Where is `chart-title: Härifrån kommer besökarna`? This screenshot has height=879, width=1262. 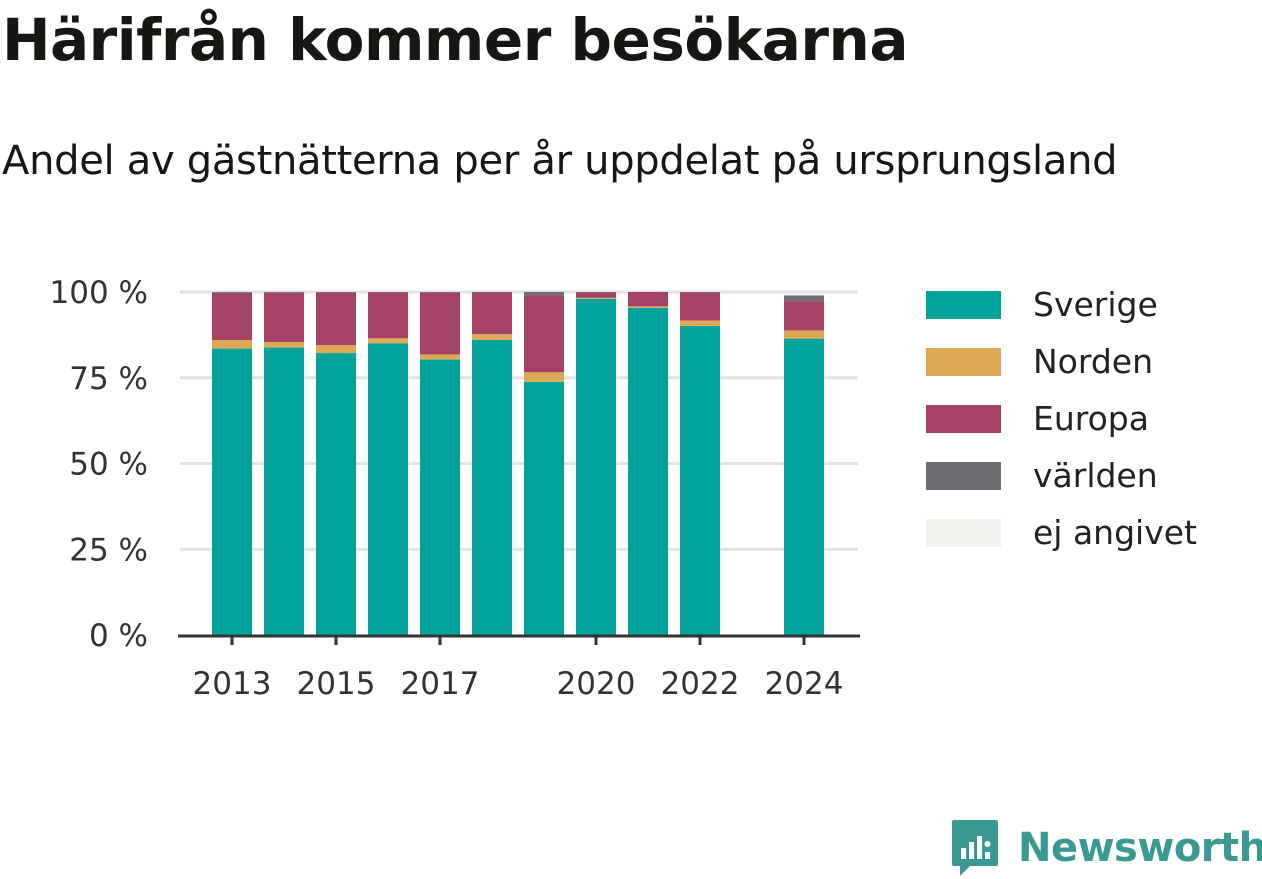
chart-title: Härifrån kommer besökarna is located at coordinates (455, 40).